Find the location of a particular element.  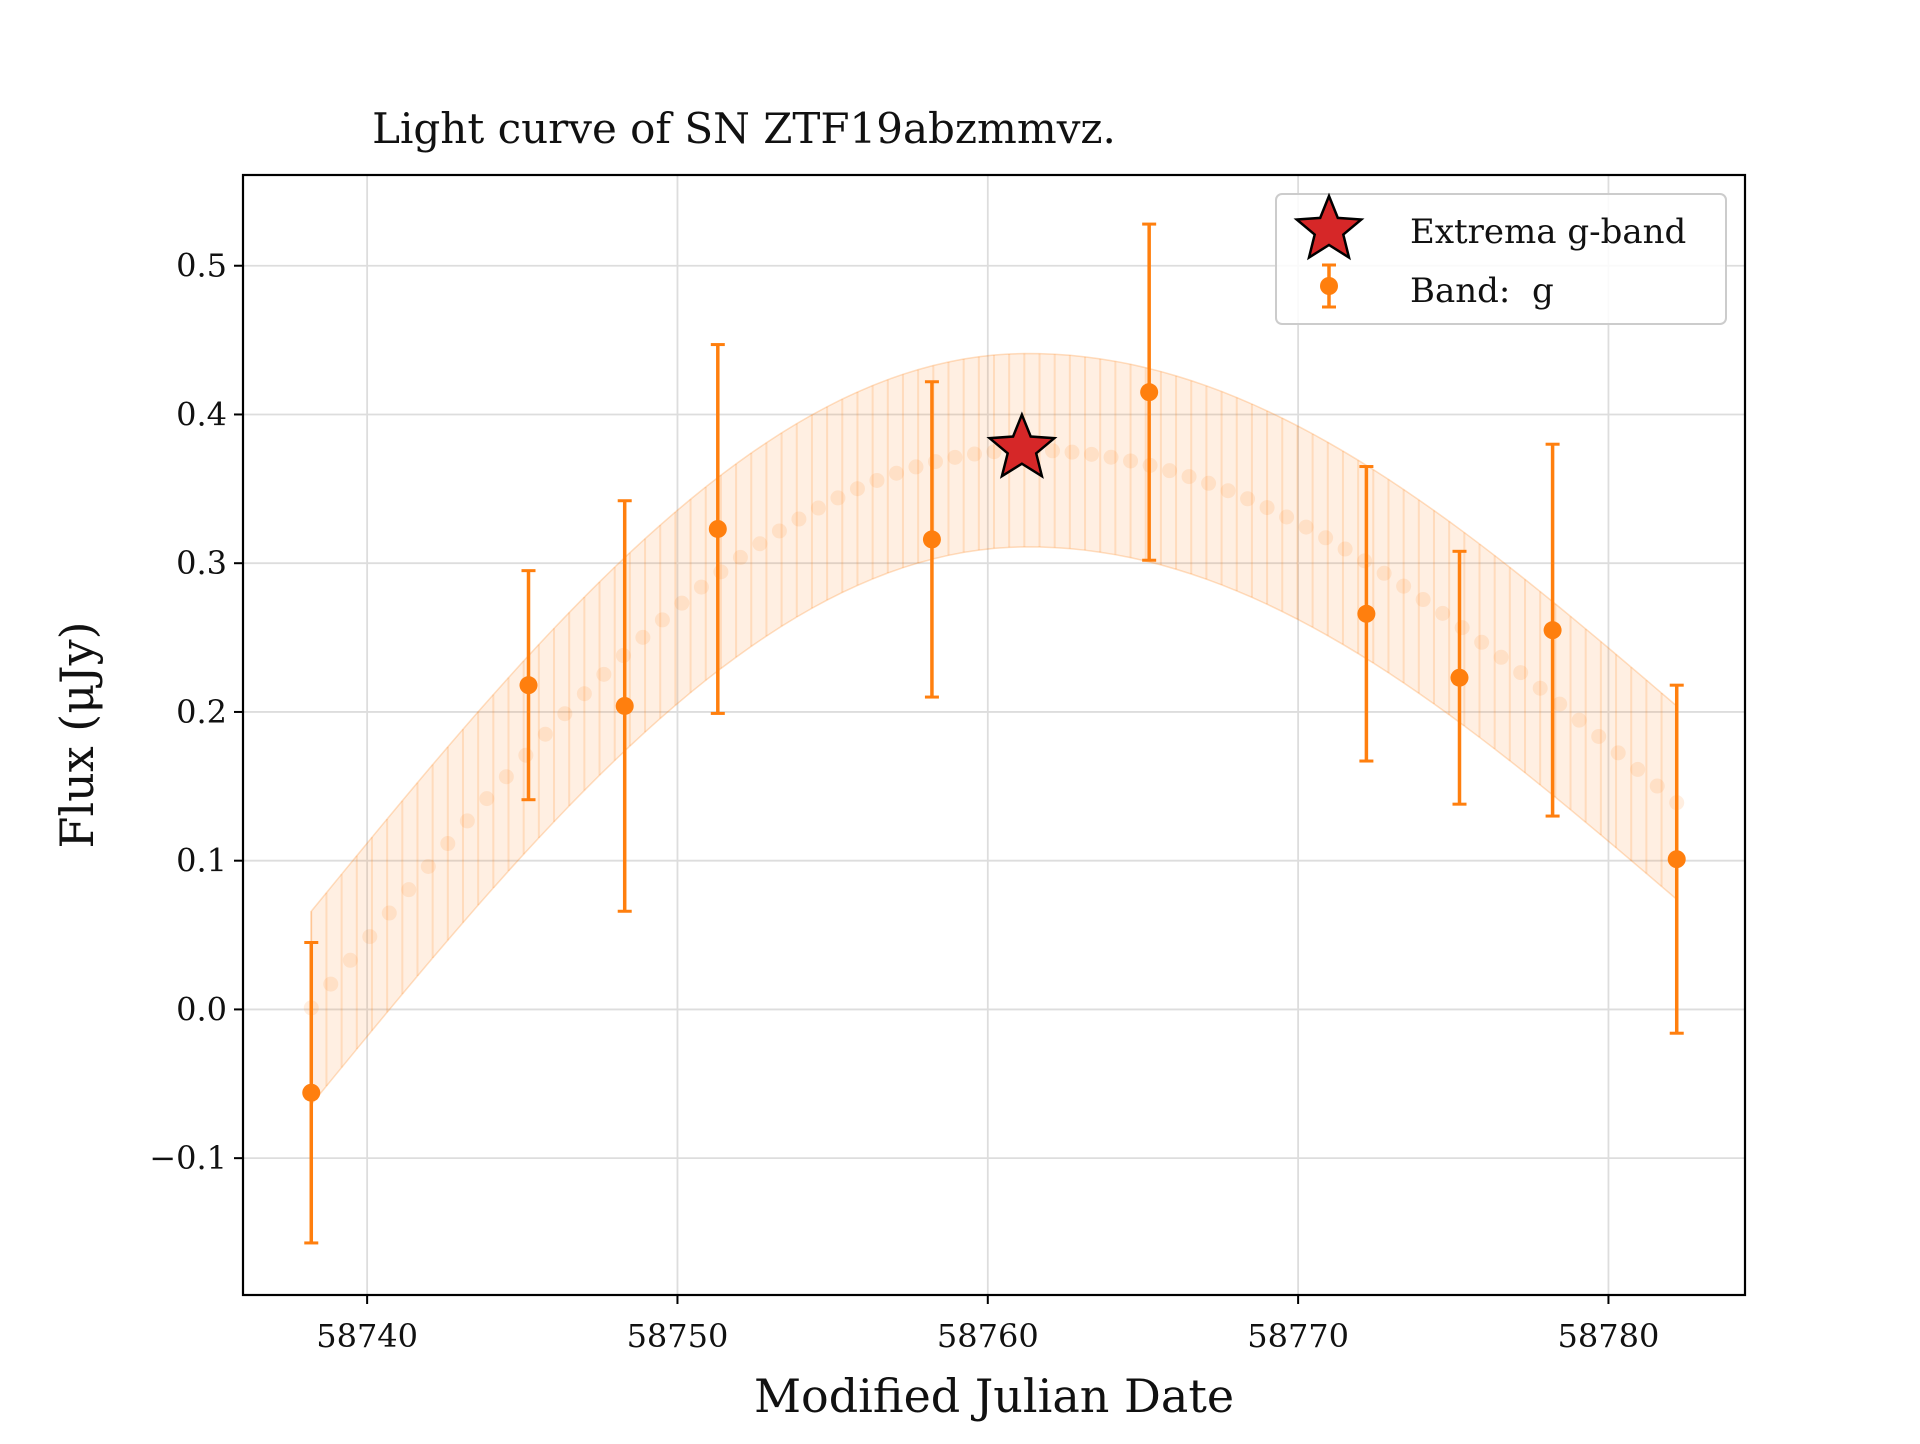

x-tick-label: 58780 is located at coordinates (1609, 1336).